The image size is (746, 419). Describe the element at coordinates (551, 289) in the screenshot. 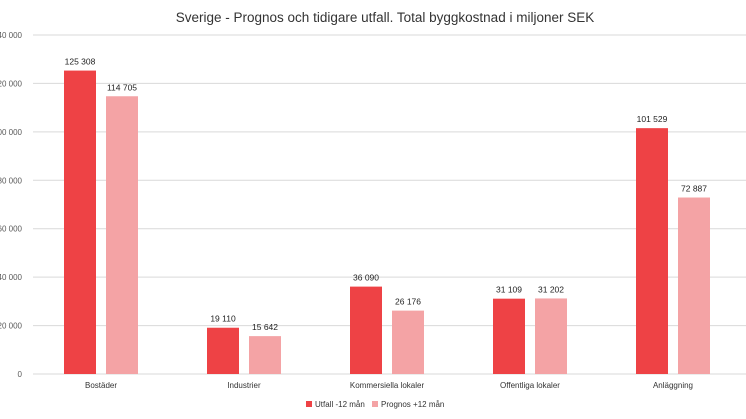

I see `data-label: 31 202` at that location.